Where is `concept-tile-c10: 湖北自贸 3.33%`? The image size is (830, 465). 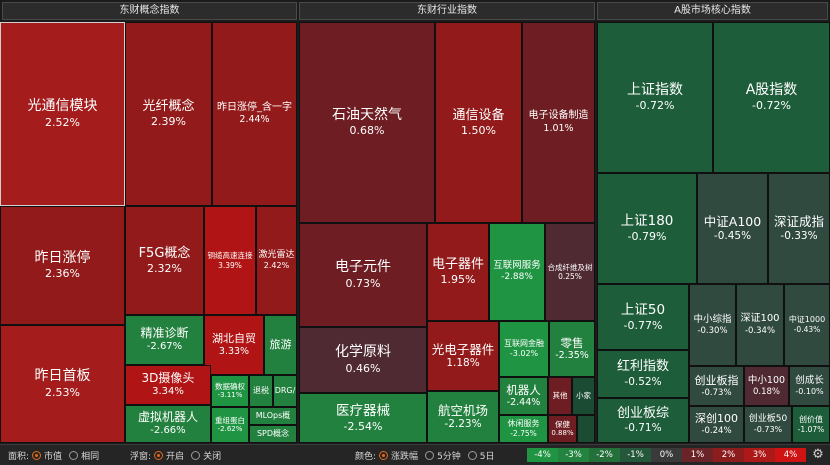 concept-tile-c10: 湖北自贸 3.33% is located at coordinates (234, 345).